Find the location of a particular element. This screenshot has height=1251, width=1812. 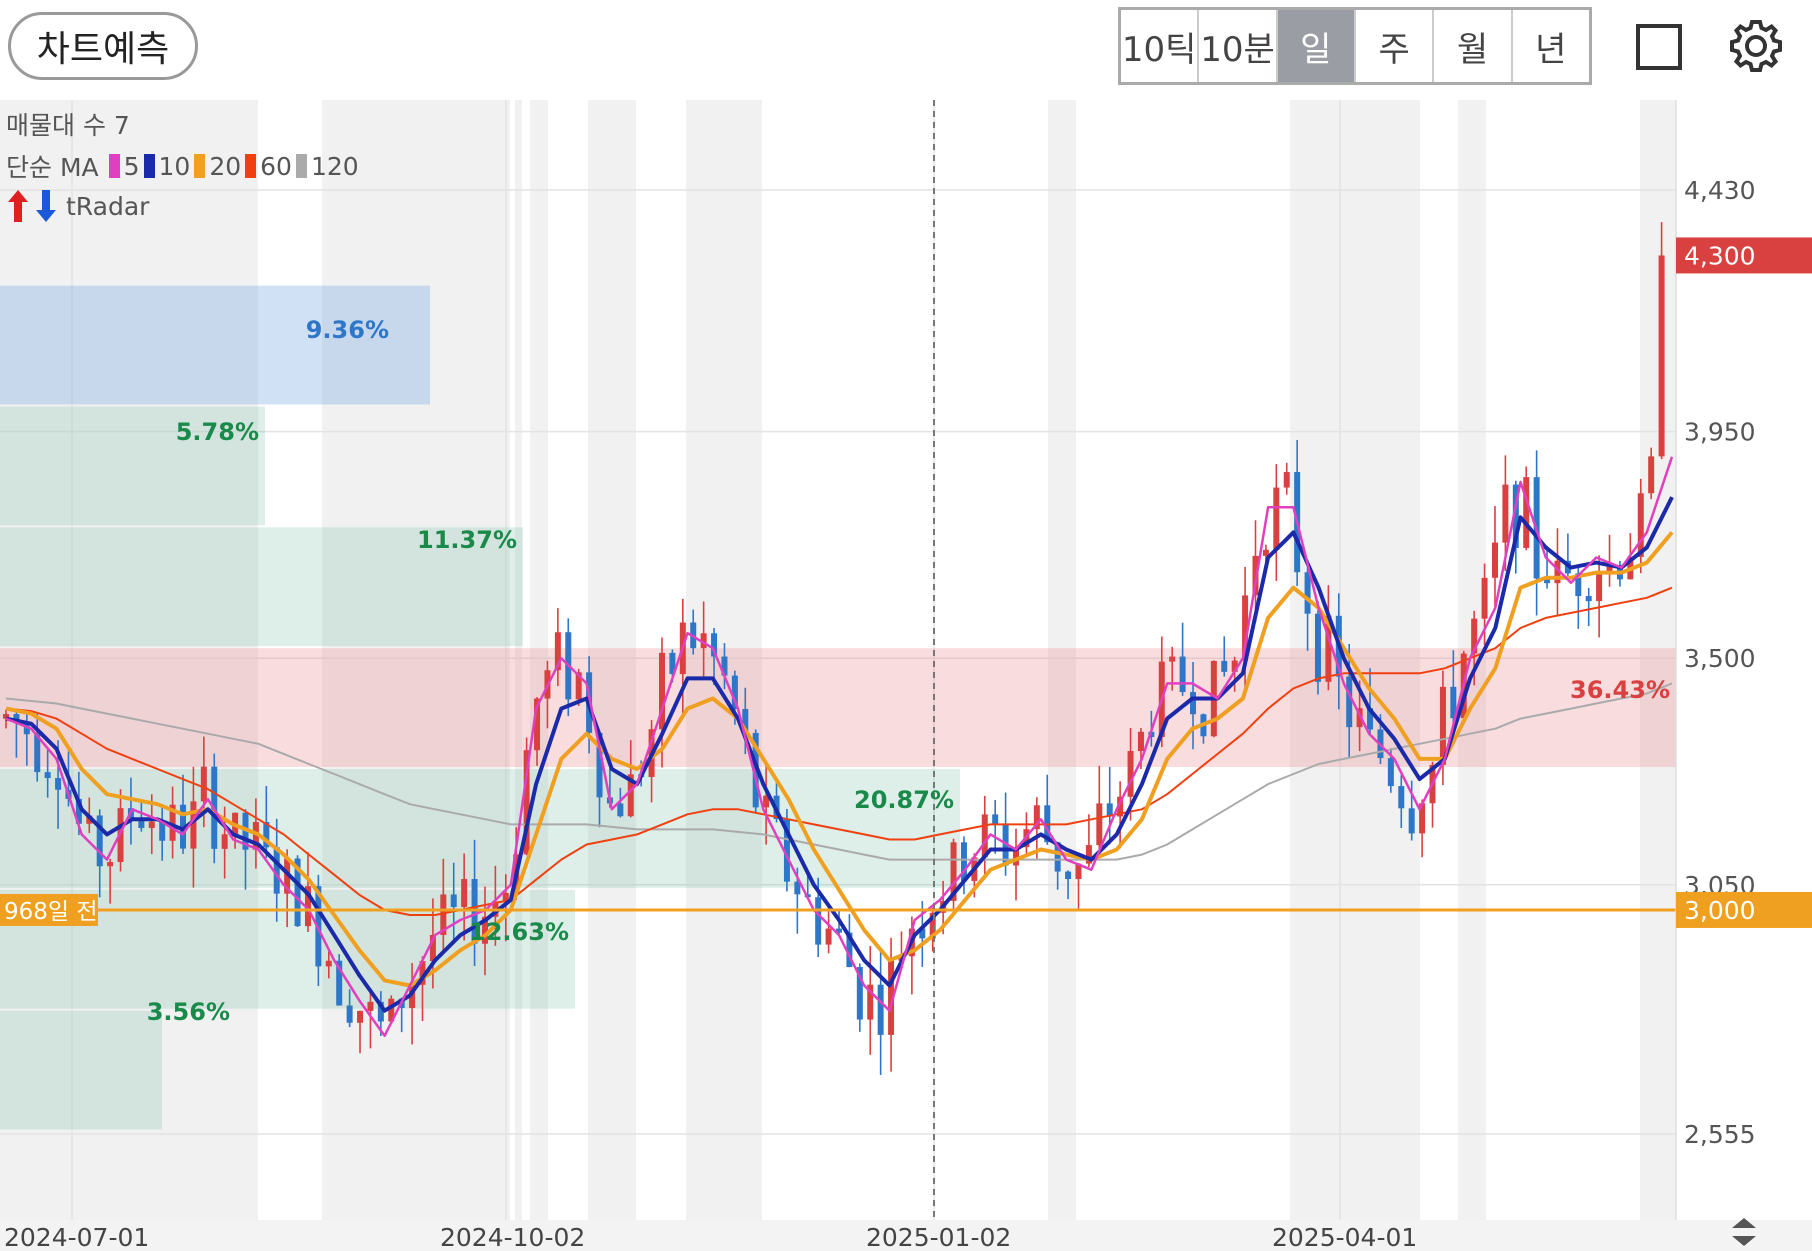

tab-month: 월 is located at coordinates (1473, 46).